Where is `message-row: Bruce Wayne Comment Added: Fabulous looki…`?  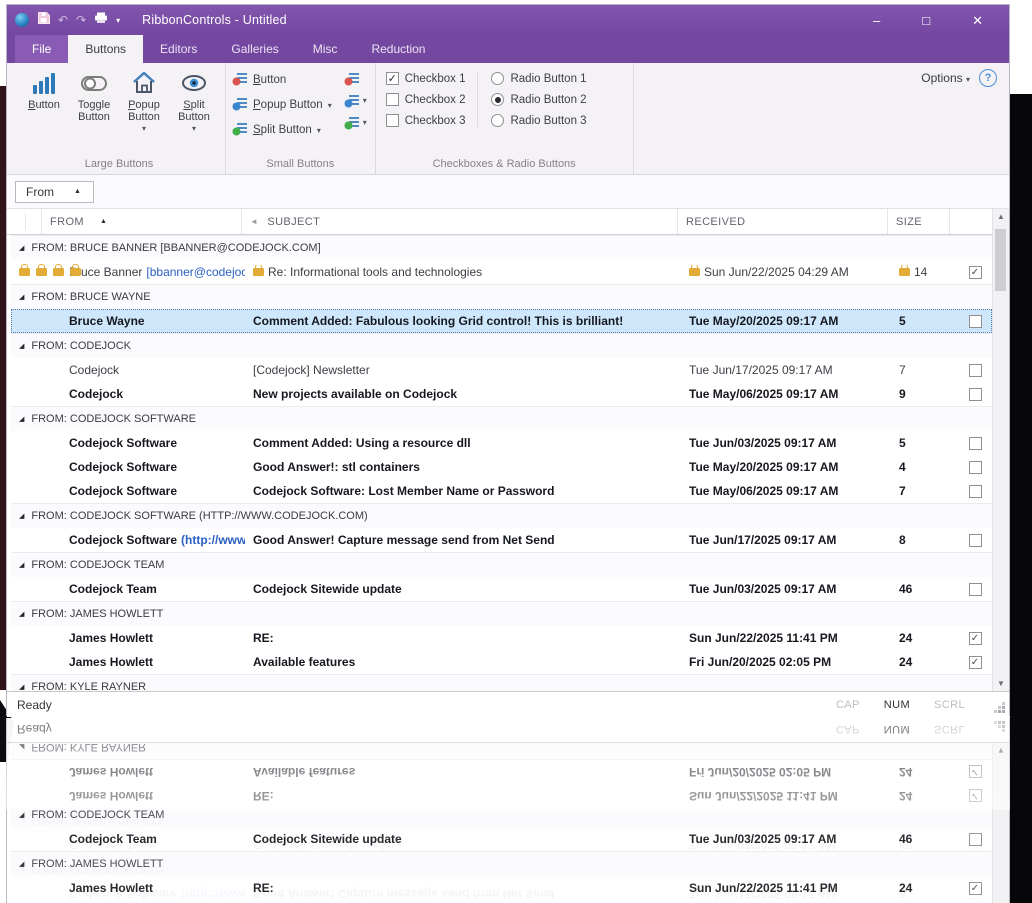 message-row: Bruce Wayne Comment Added: Fabulous looki… is located at coordinates (501, 321).